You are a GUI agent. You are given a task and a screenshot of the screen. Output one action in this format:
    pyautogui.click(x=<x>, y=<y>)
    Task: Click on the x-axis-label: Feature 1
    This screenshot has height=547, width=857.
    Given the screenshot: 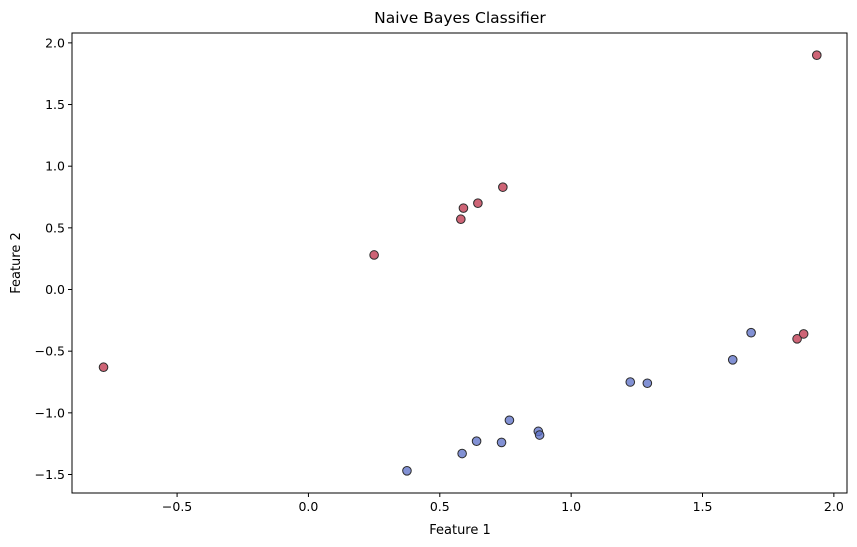 What is the action you would take?
    pyautogui.click(x=460, y=530)
    